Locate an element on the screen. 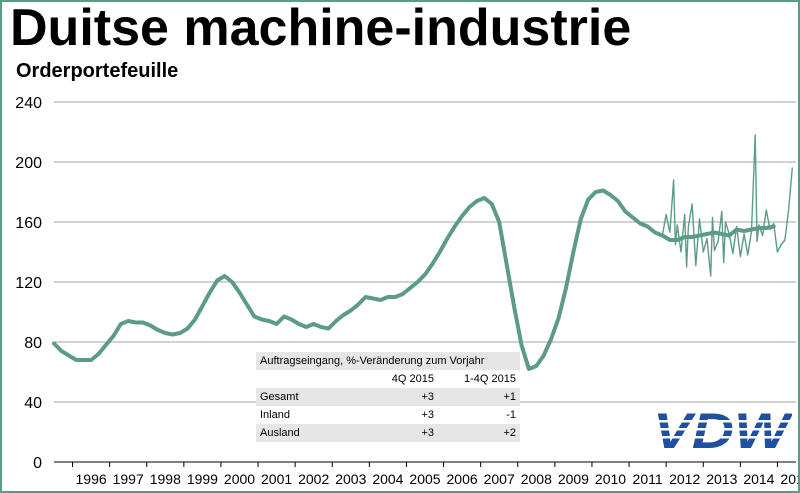 Image resolution: width=800 pixels, height=493 pixels. chart-subtitle: Orderportefeuille is located at coordinates (97, 71).